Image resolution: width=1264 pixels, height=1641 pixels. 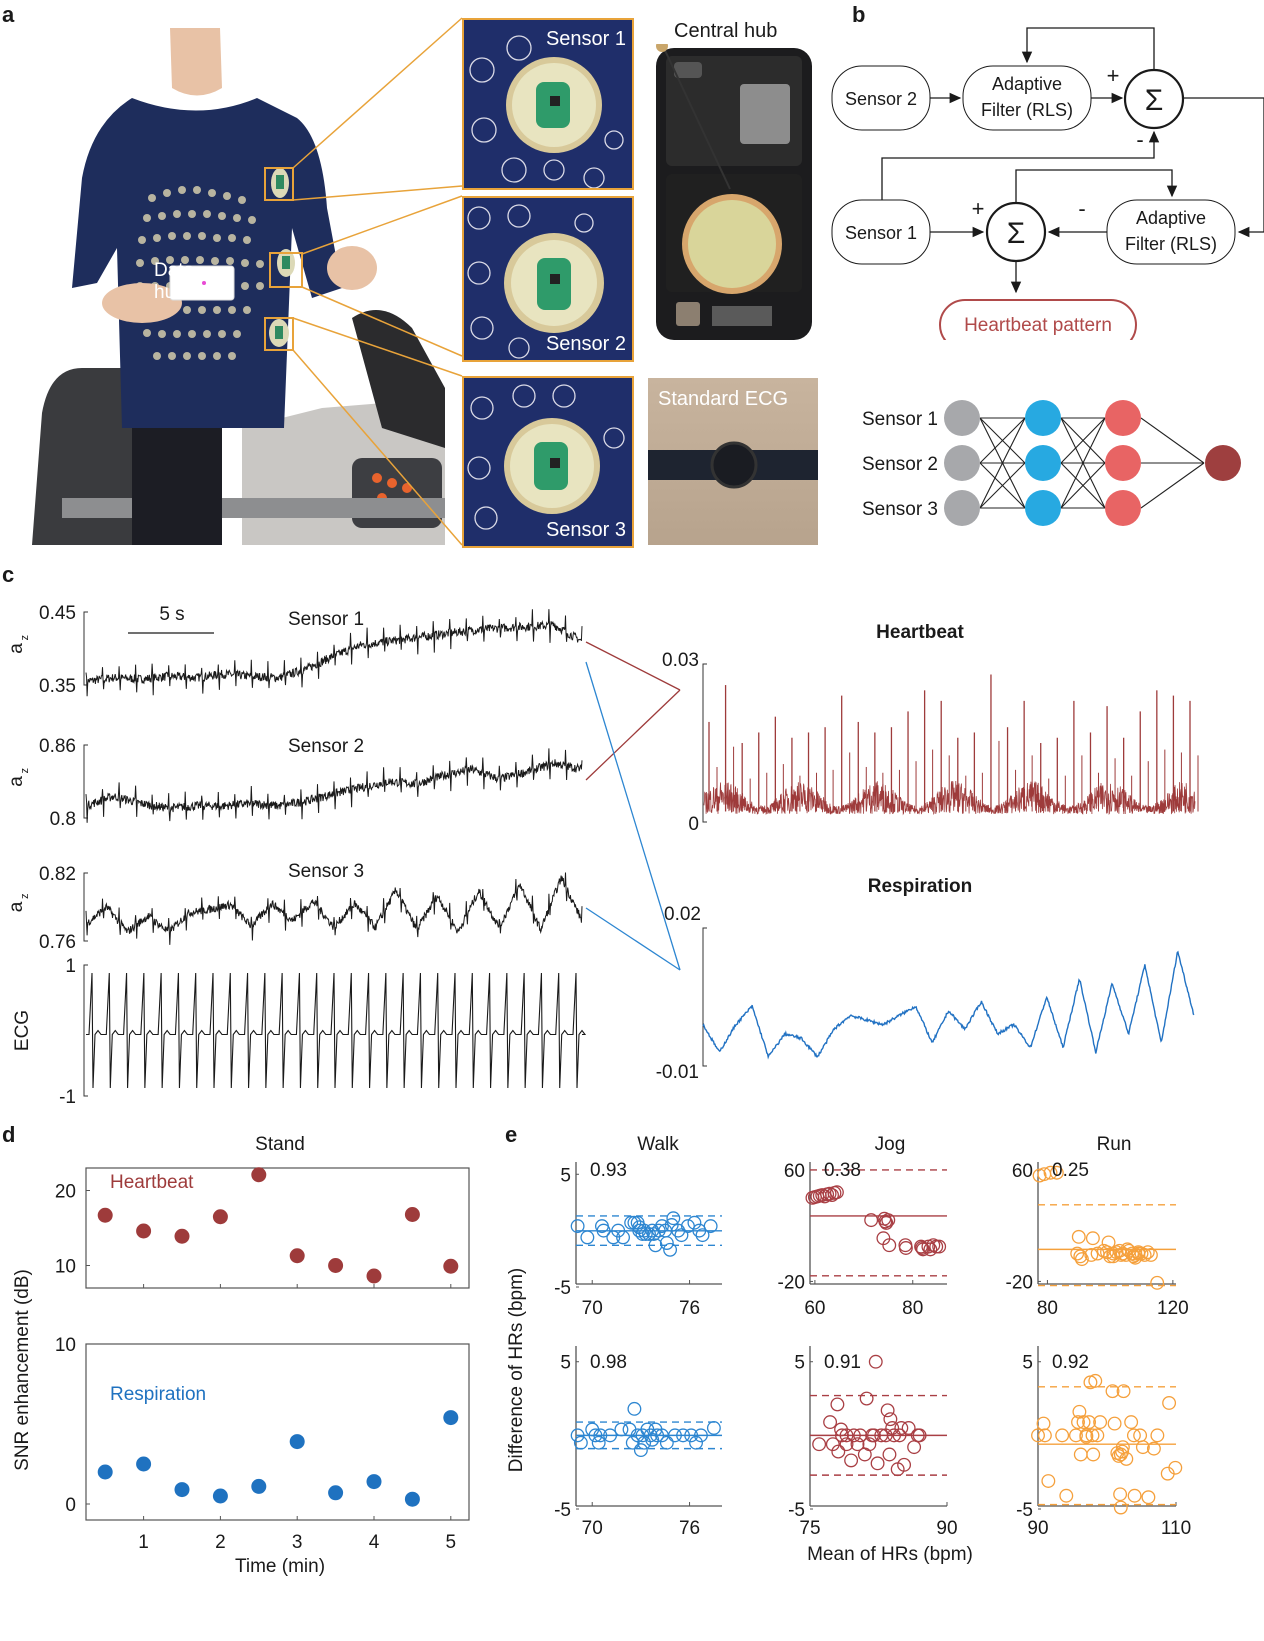 What do you see at coordinates (1173, 1308) in the screenshot?
I see `x-tick-label: 120` at bounding box center [1173, 1308].